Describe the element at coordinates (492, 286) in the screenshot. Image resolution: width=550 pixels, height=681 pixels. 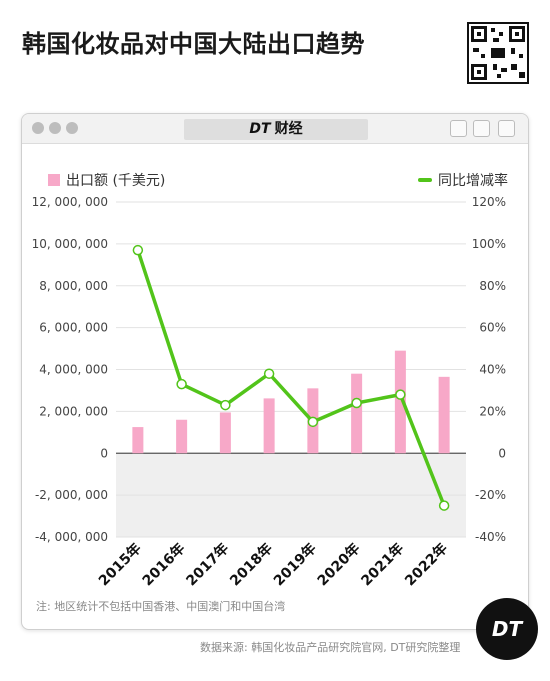
I see `right-tick-label: 80%` at that location.